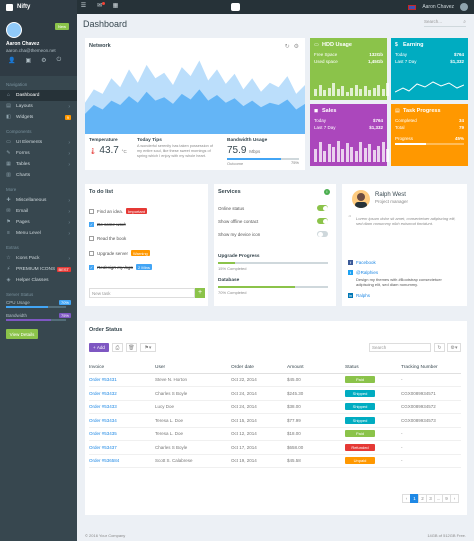 The height and width of the screenshot is (541, 474). I want to click on sidebar-item-icons-pack: ☆ Icons Pack ›, so click(38, 258).